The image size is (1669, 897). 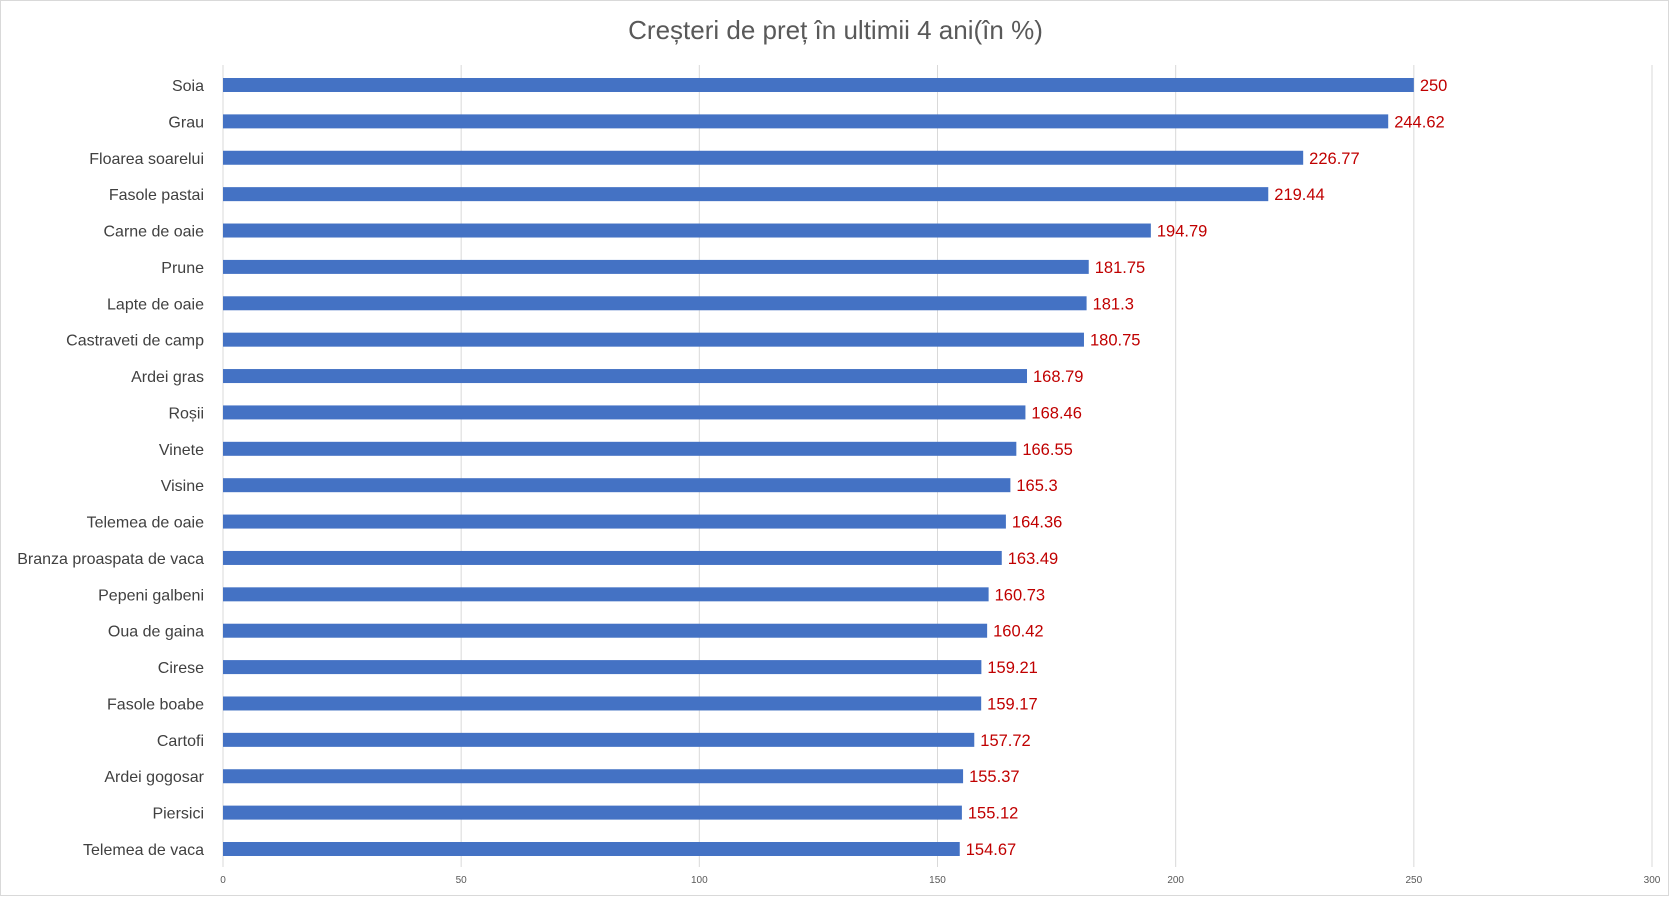 I want to click on x-tick-label: 50, so click(x=462, y=880).